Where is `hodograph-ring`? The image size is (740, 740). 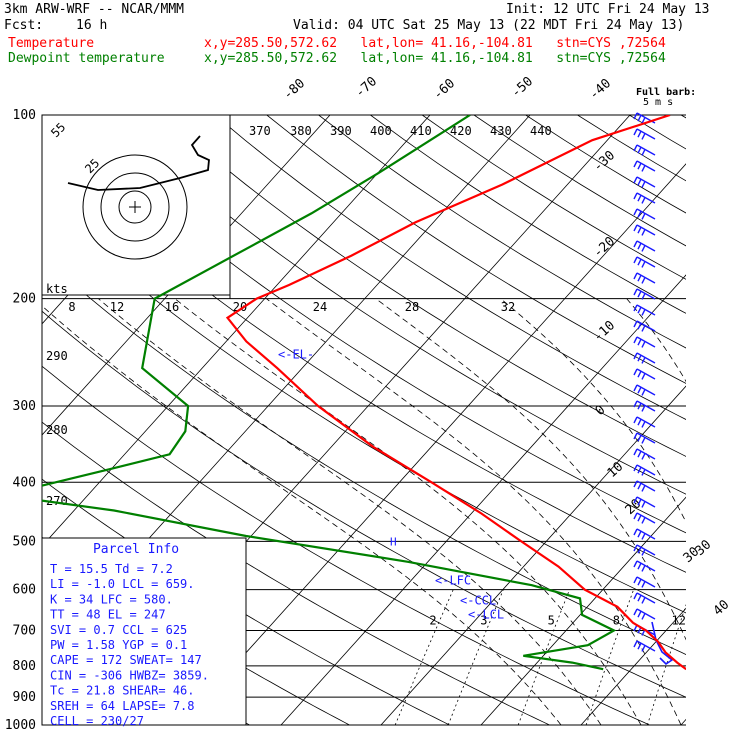 hodograph-ring is located at coordinates (135, 207).